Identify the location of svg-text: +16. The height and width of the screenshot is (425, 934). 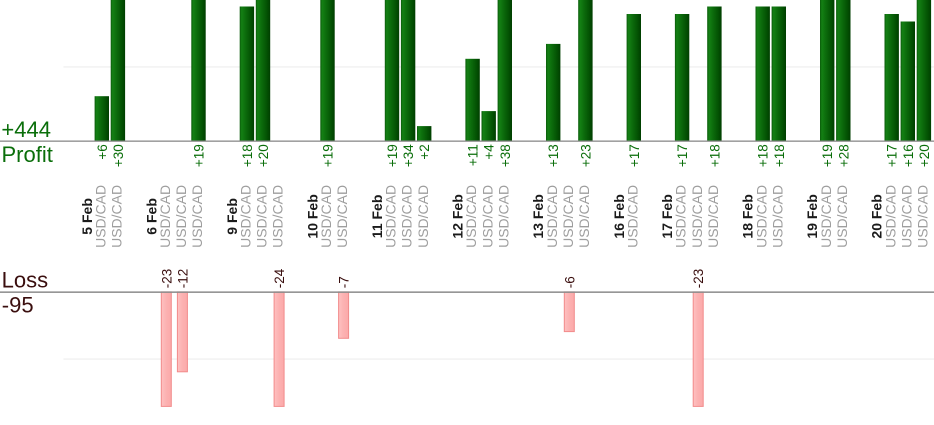
(908, 155).